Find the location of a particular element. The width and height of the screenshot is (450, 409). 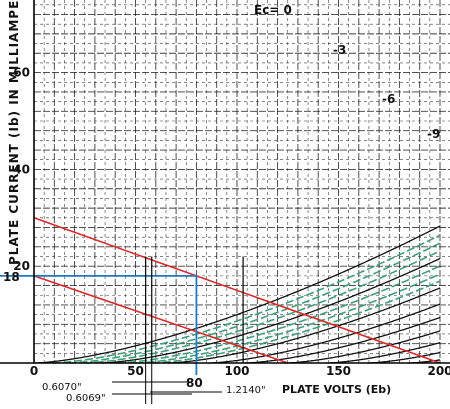

x-tick-label: 0 is located at coordinates (34, 371).